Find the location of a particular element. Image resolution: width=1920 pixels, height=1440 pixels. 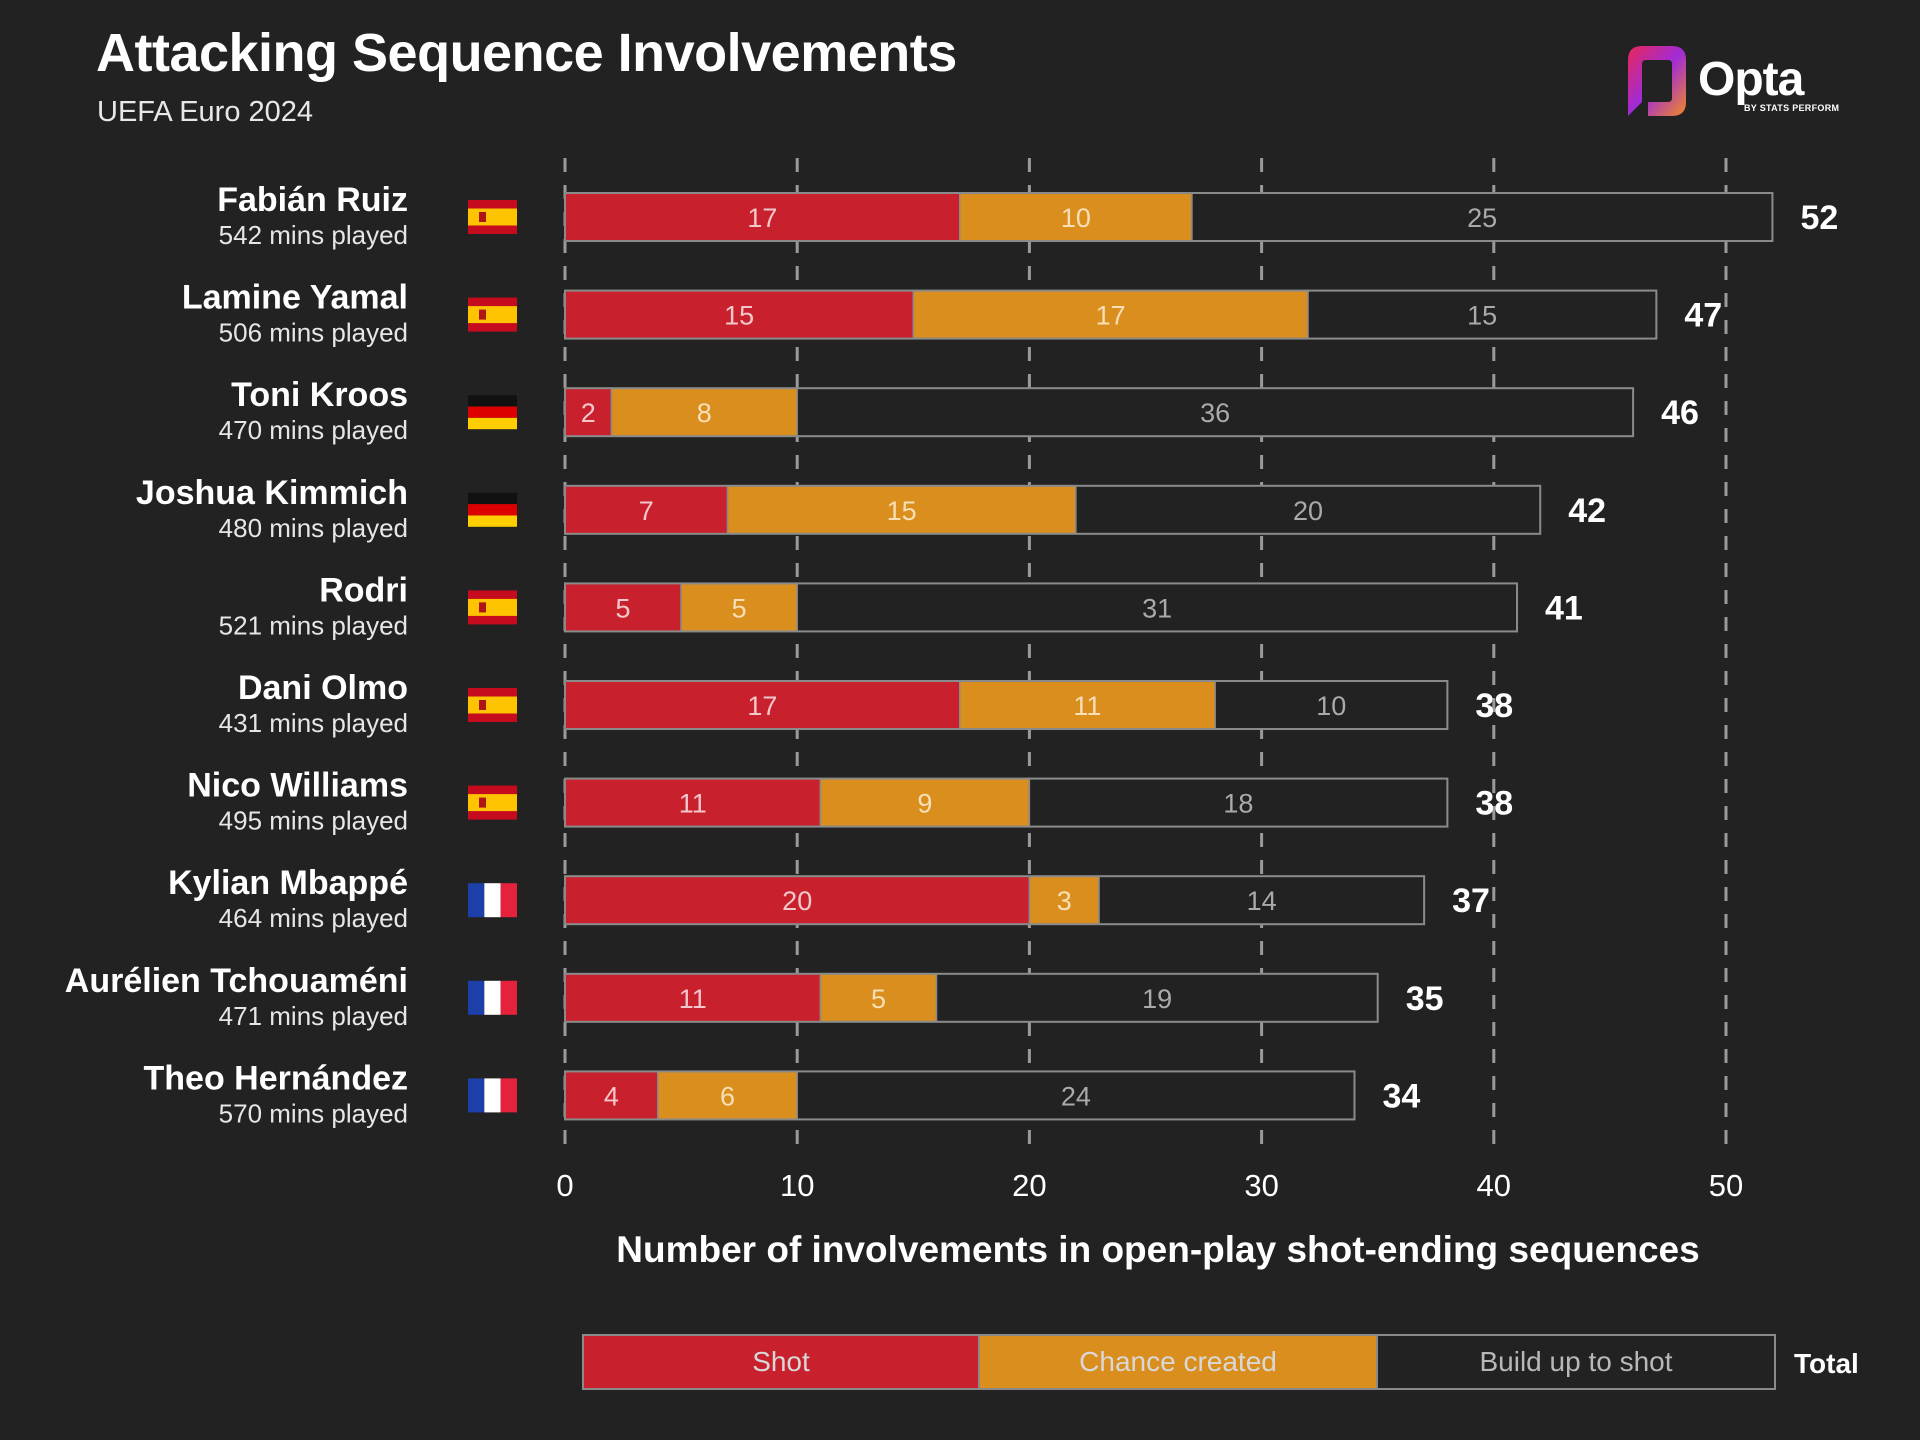

total-value-label: 46 is located at coordinates (1680, 413).